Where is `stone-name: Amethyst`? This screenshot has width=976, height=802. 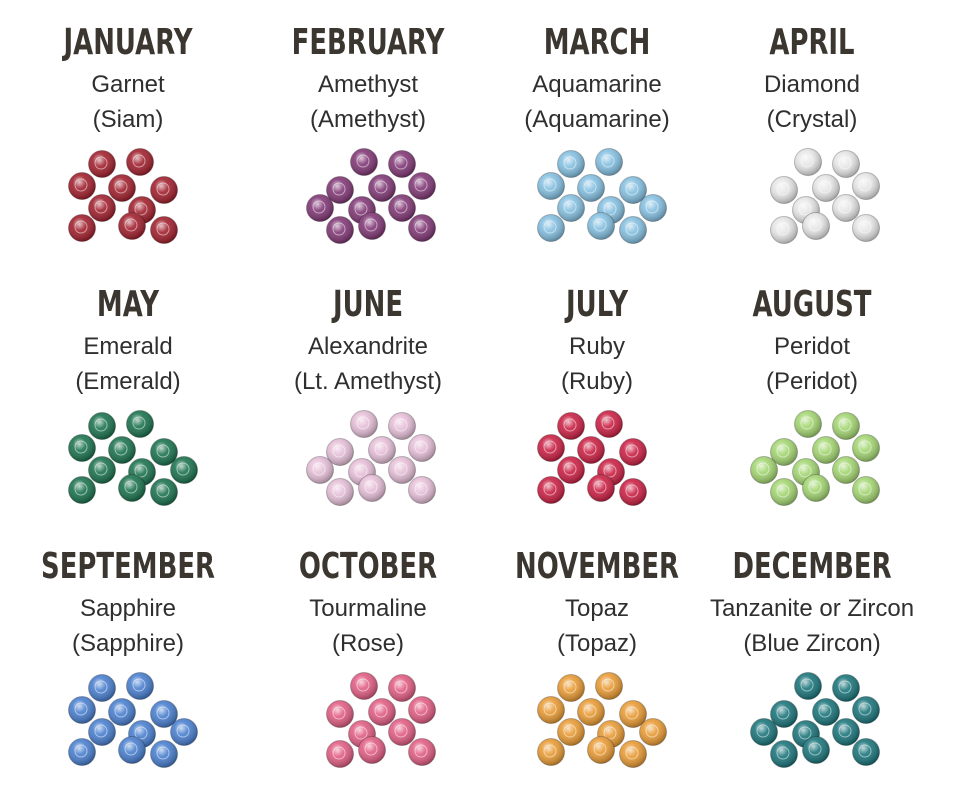 stone-name: Amethyst is located at coordinates (368, 84).